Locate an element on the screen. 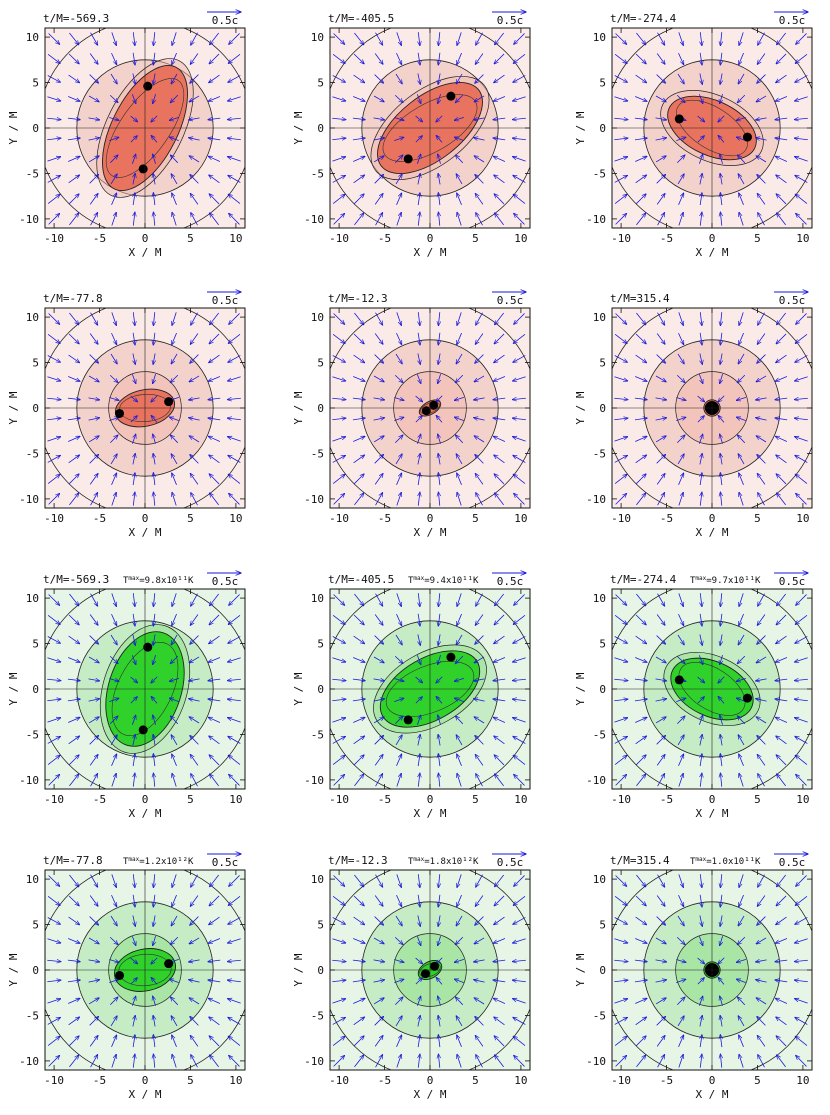 Image resolution: width=830 pixels, height=1115 pixels. time-label: t/M=-569.3 is located at coordinates (76, 18).